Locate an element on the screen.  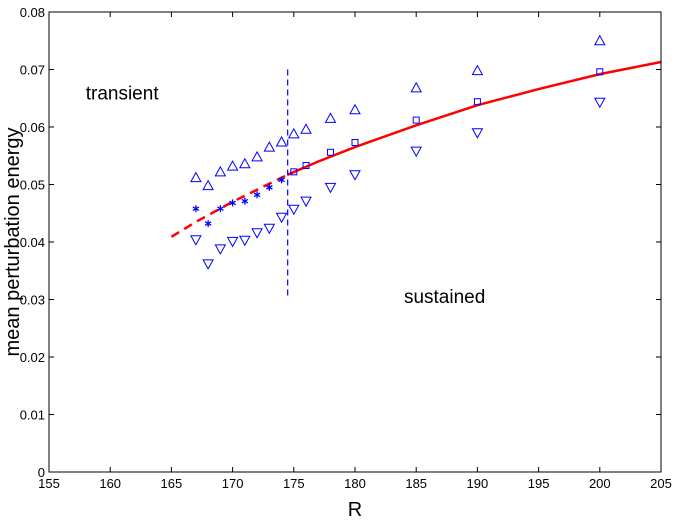
x-tick-label: 160 is located at coordinates (110, 483).